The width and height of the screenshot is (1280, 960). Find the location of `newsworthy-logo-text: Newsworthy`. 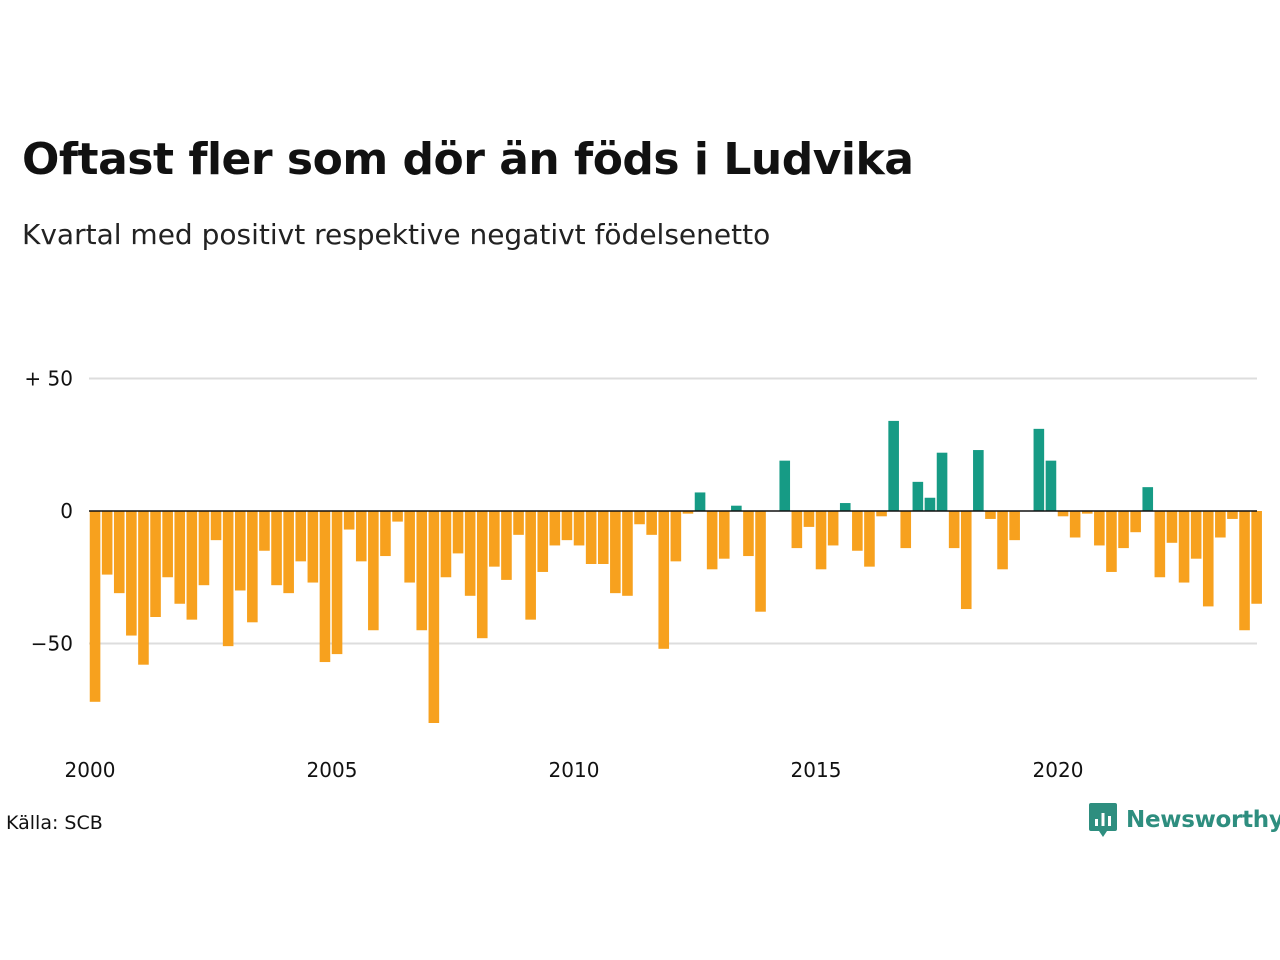

newsworthy-logo-text: Newsworthy is located at coordinates (1203, 820).